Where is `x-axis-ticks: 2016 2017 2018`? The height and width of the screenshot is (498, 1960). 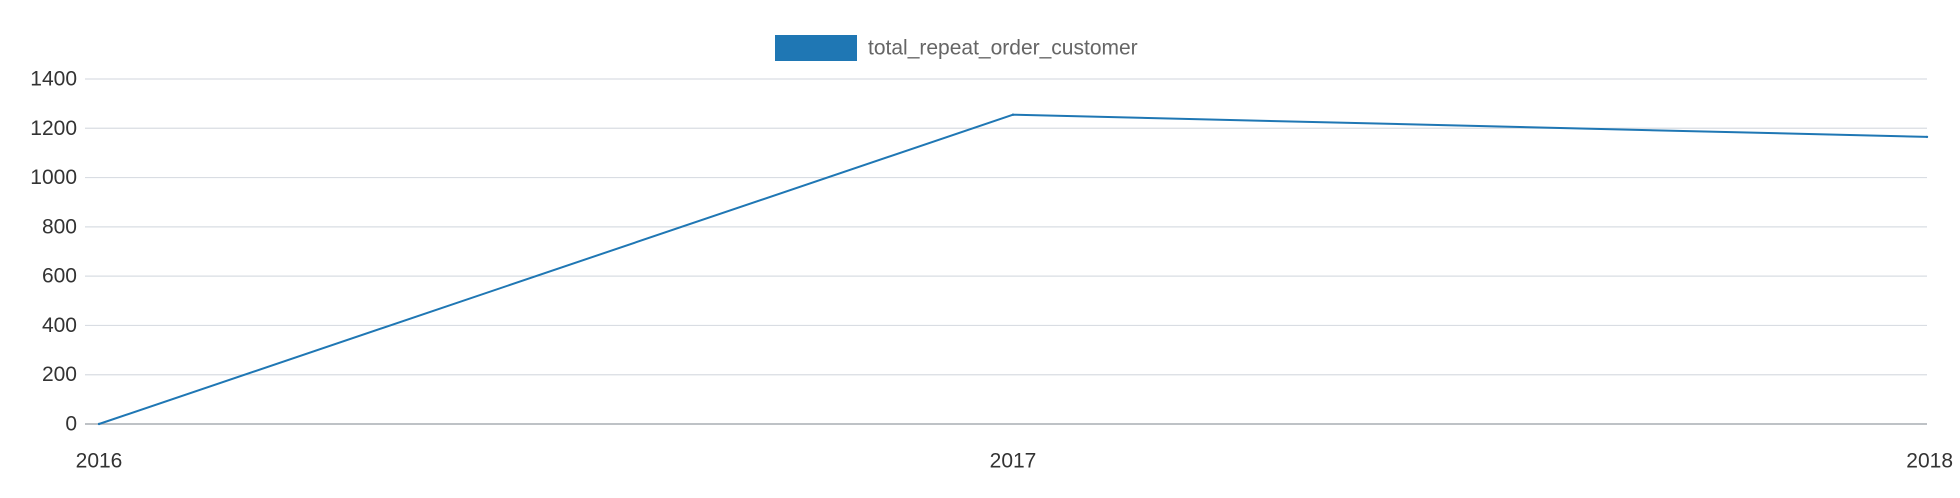
x-axis-ticks: 2016 2017 2018 is located at coordinates (1014, 461).